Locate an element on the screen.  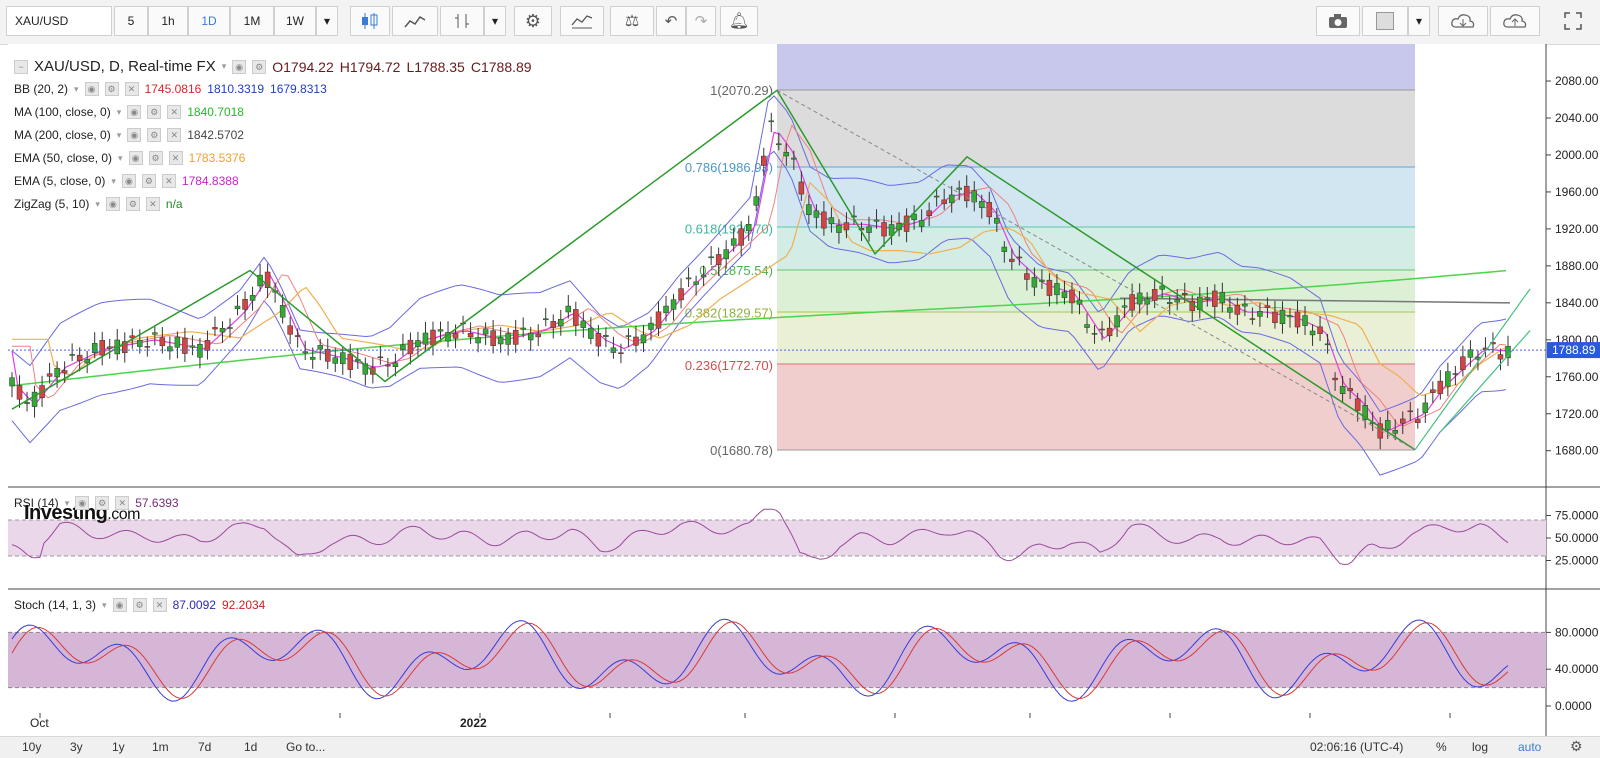
cloud-upload-button is located at coordinates (1515, 21).